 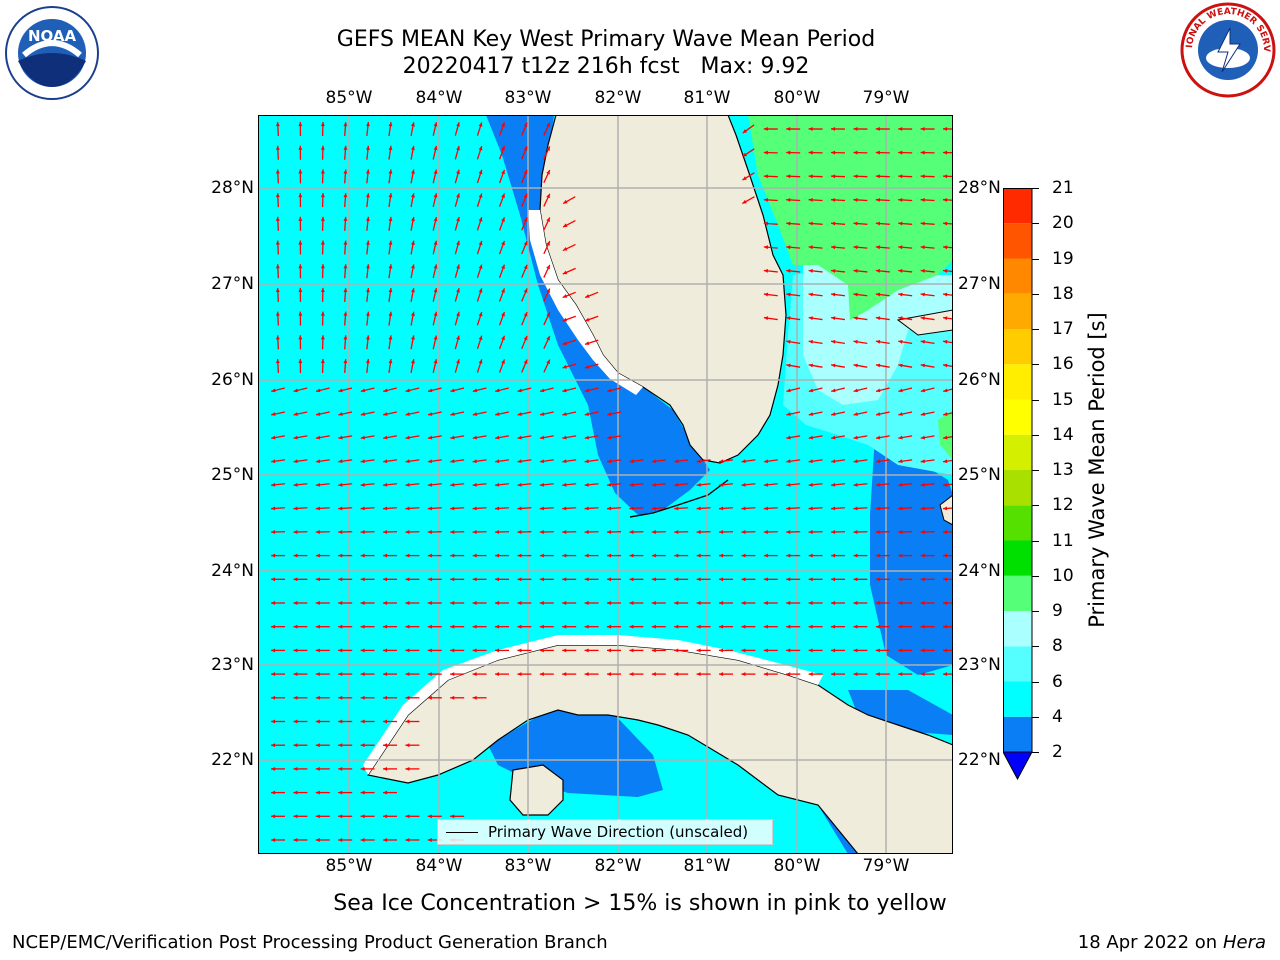 What do you see at coordinates (349, 866) in the screenshot?
I see `lon-label-bottom: 85°W` at bounding box center [349, 866].